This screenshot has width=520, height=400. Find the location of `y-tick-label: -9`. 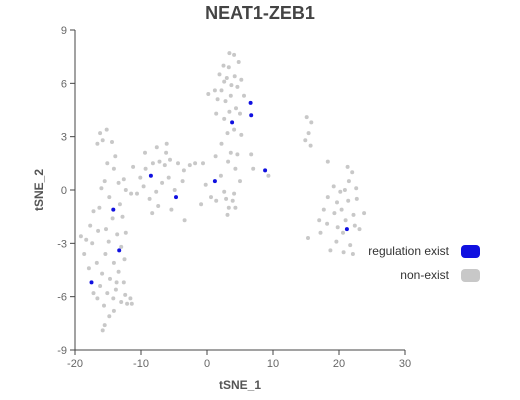

y-tick-label: -9 is located at coordinates (62, 351).